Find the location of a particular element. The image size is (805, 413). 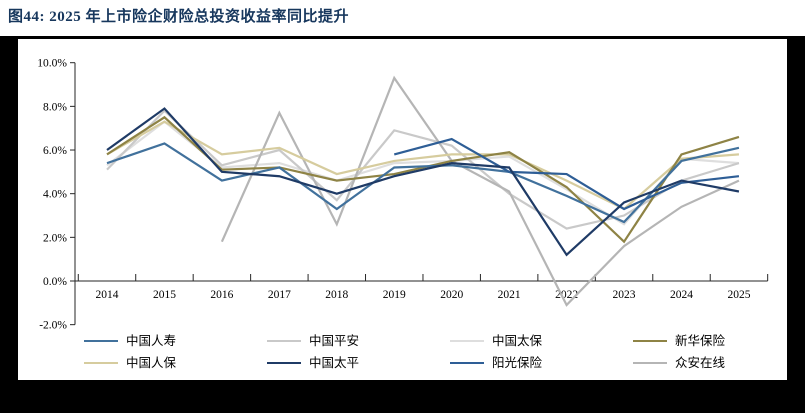

x-tick-label: 2015 is located at coordinates (164, 295).